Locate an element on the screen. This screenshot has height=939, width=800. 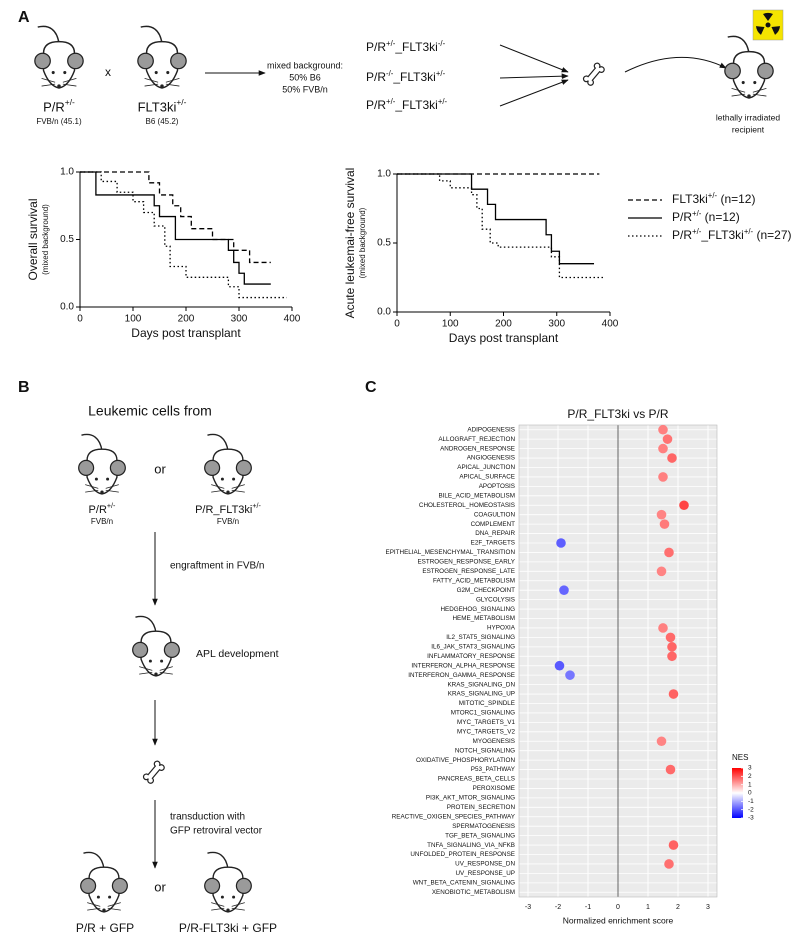
panel-label: C is located at coordinates (371, 387).